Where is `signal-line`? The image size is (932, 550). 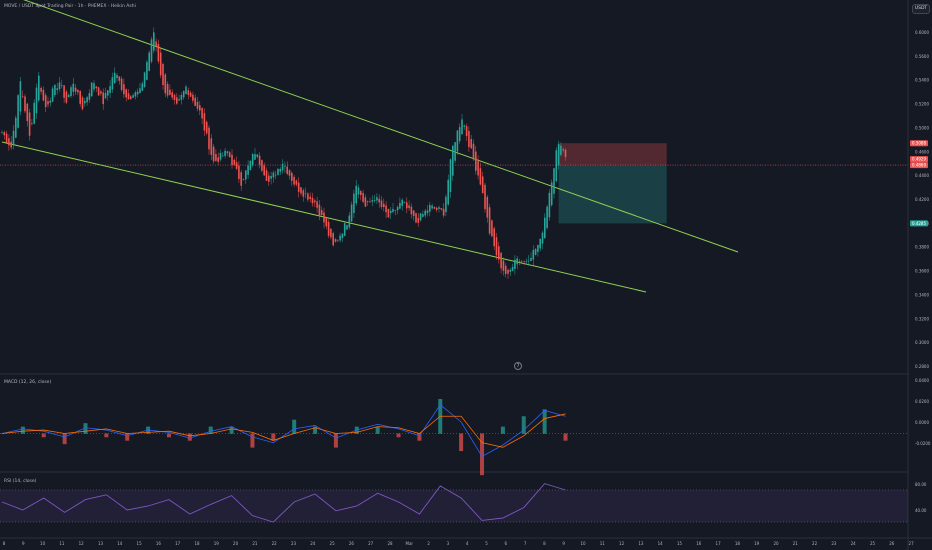
signal-line is located at coordinates (283, 430).